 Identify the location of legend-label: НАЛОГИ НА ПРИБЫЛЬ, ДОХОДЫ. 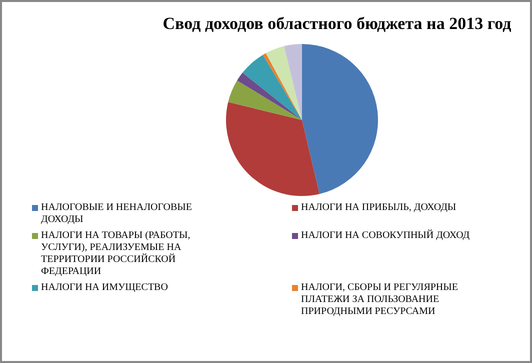
(378, 208).